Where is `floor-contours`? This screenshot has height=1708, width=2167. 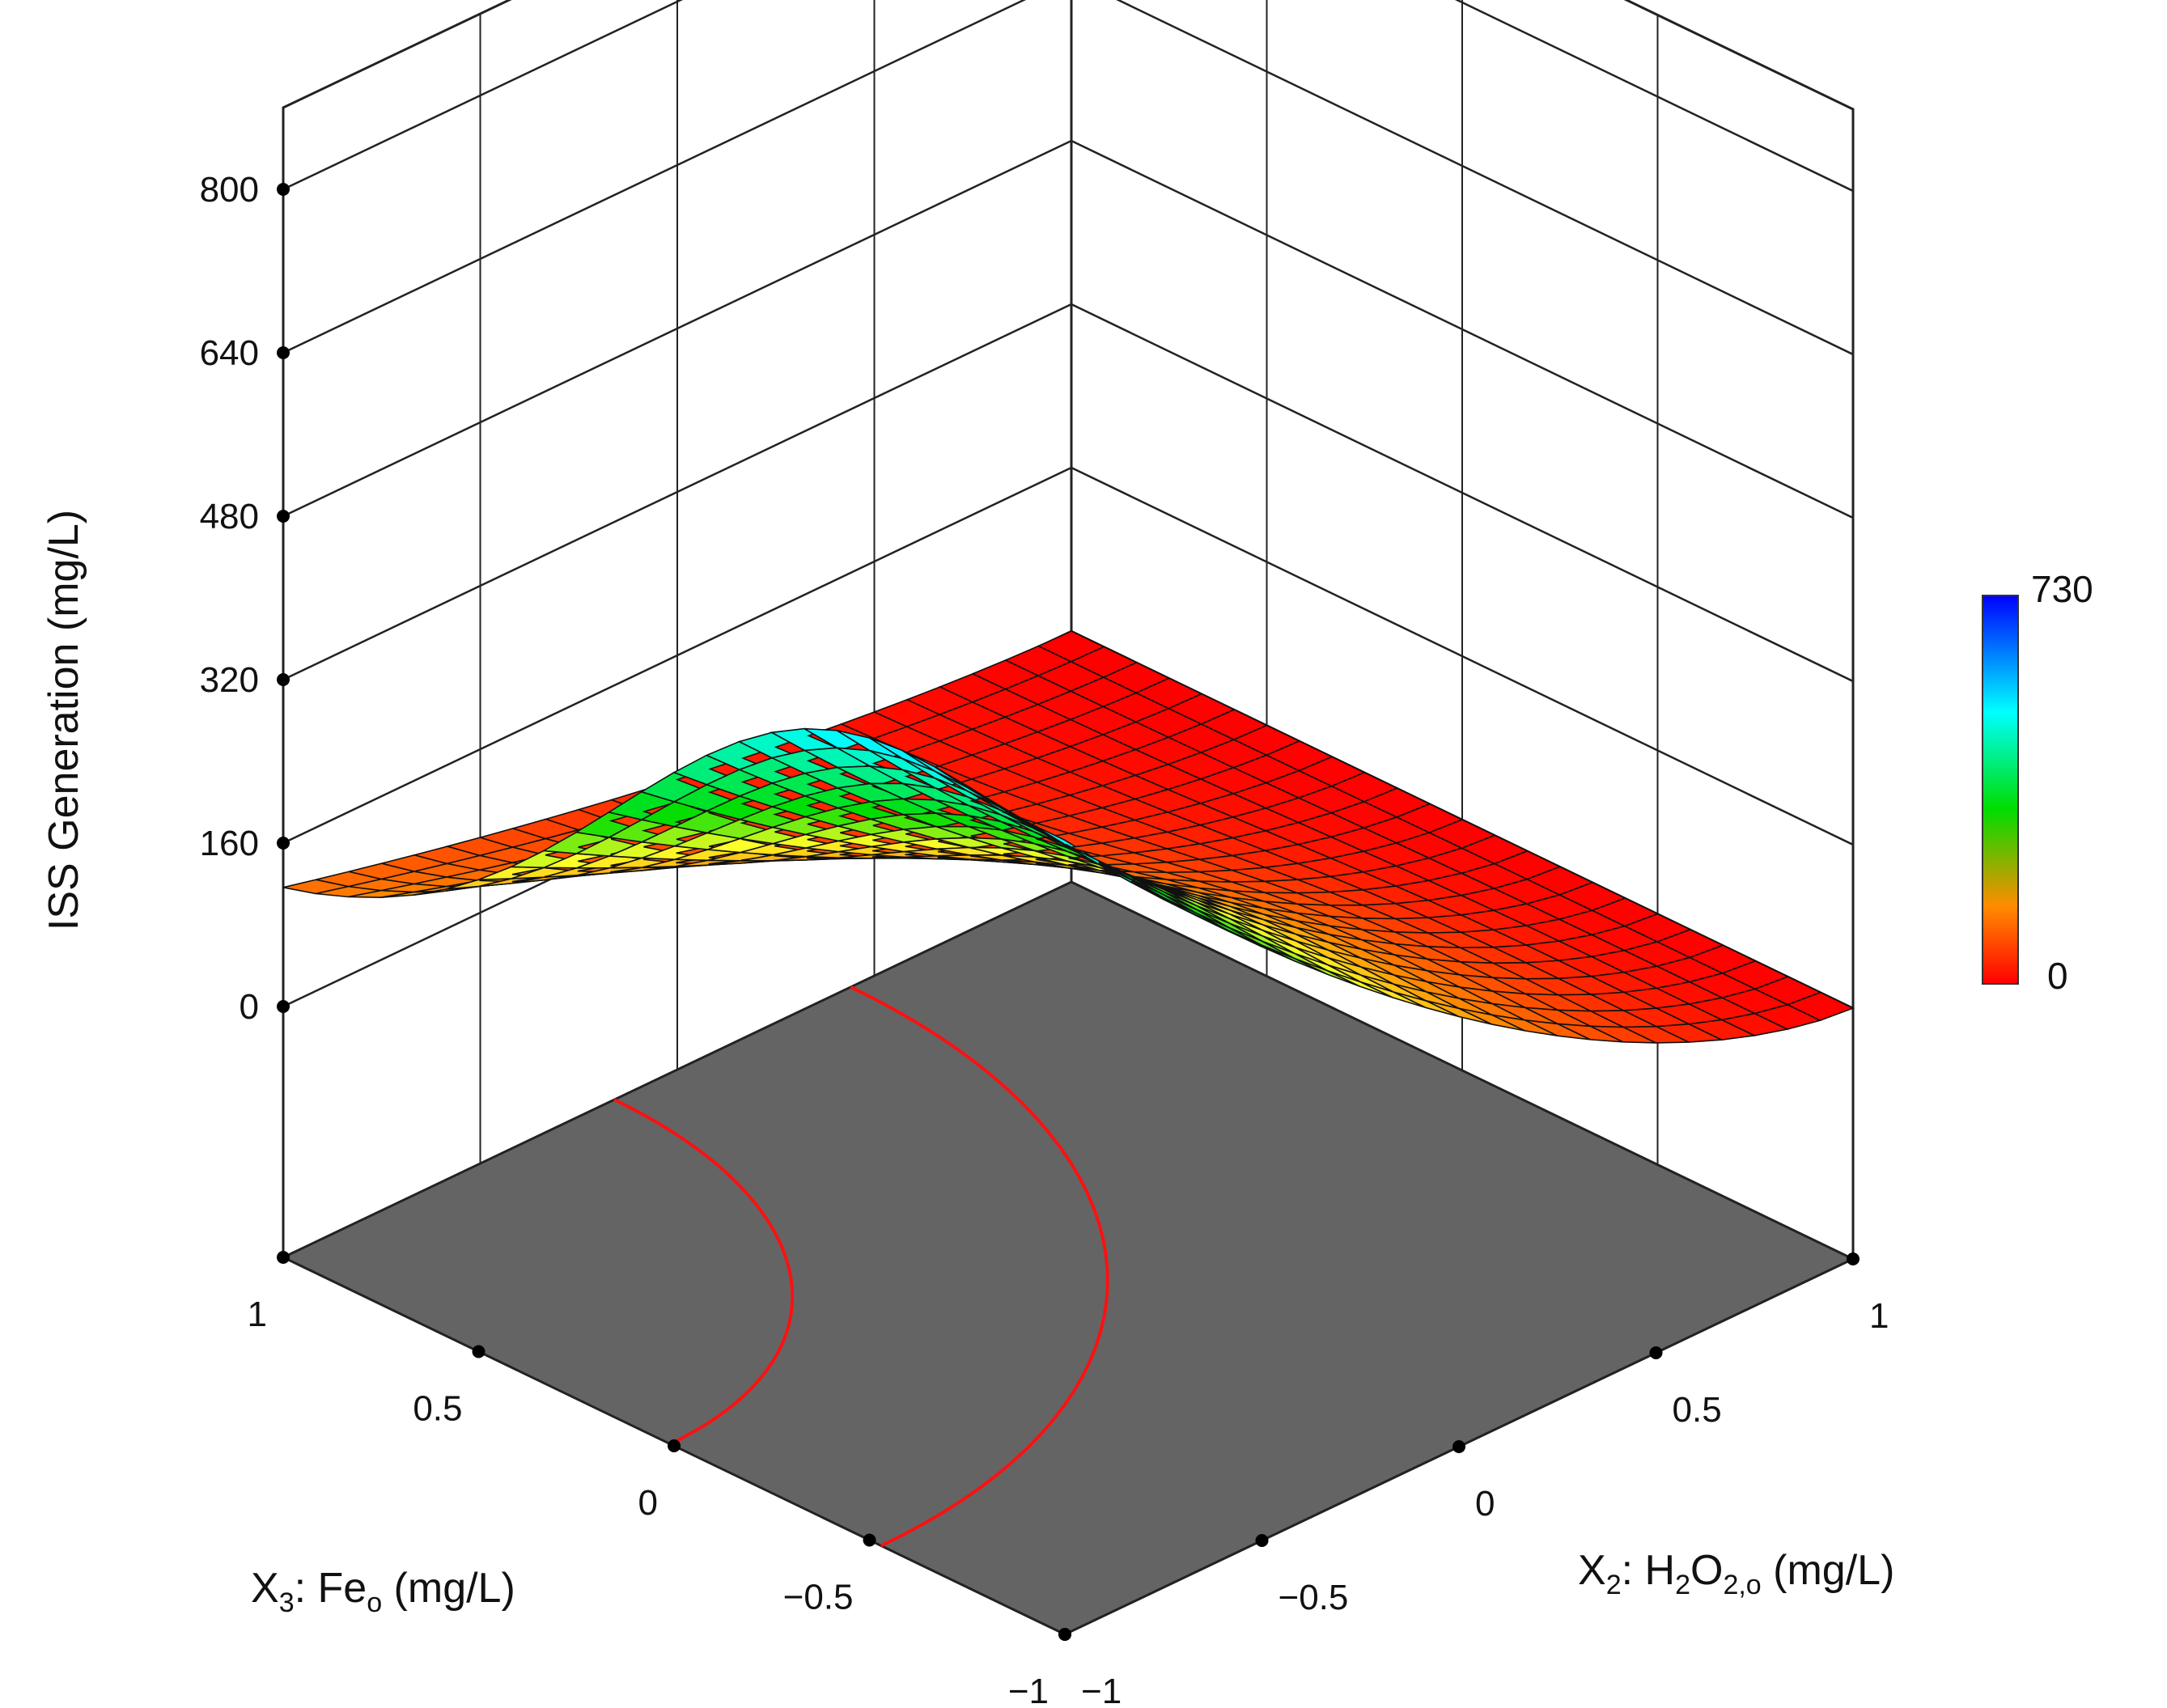
floor-contours is located at coordinates (861, 1266).